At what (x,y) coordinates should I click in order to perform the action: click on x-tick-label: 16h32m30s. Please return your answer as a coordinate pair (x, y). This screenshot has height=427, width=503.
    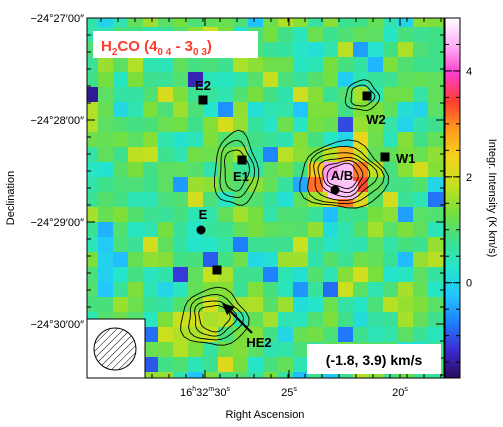
    Looking at the image, I should click on (205, 392).